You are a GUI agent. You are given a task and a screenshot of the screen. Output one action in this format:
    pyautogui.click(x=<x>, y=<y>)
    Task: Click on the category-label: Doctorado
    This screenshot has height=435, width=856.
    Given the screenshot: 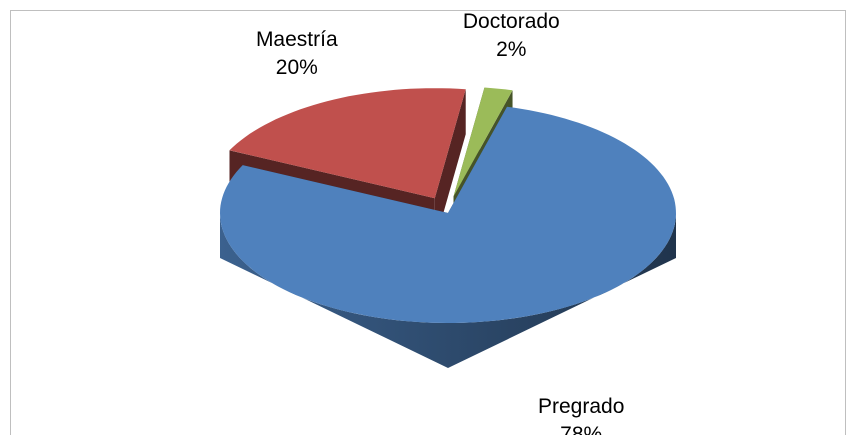 What is the action you would take?
    pyautogui.click(x=511, y=21)
    